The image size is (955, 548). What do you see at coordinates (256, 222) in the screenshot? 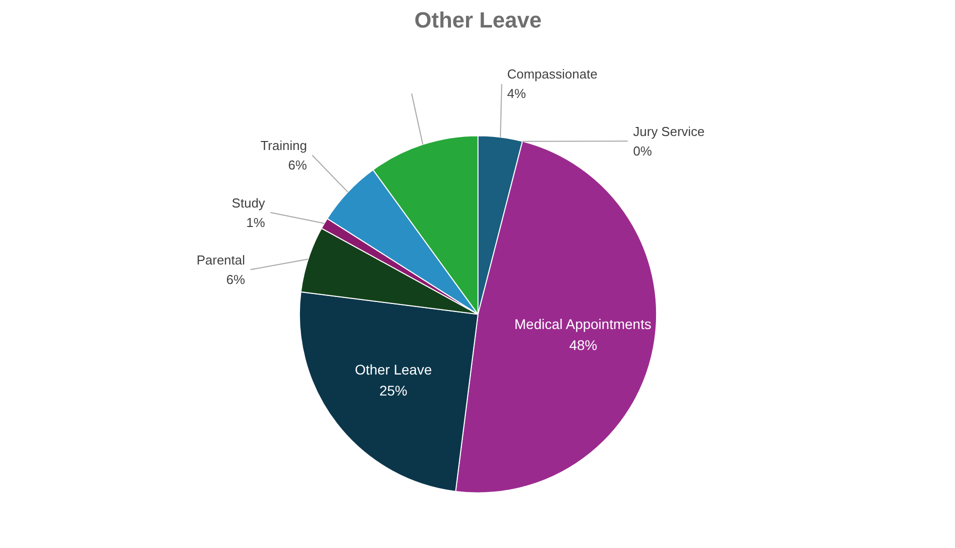
I see `data-label: 1%` at bounding box center [256, 222].